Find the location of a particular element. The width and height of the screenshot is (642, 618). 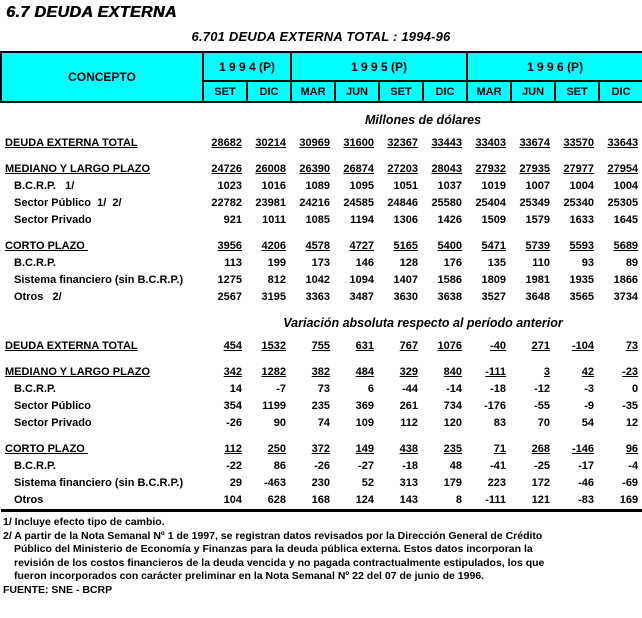

month-header: DIC is located at coordinates (445, 91).